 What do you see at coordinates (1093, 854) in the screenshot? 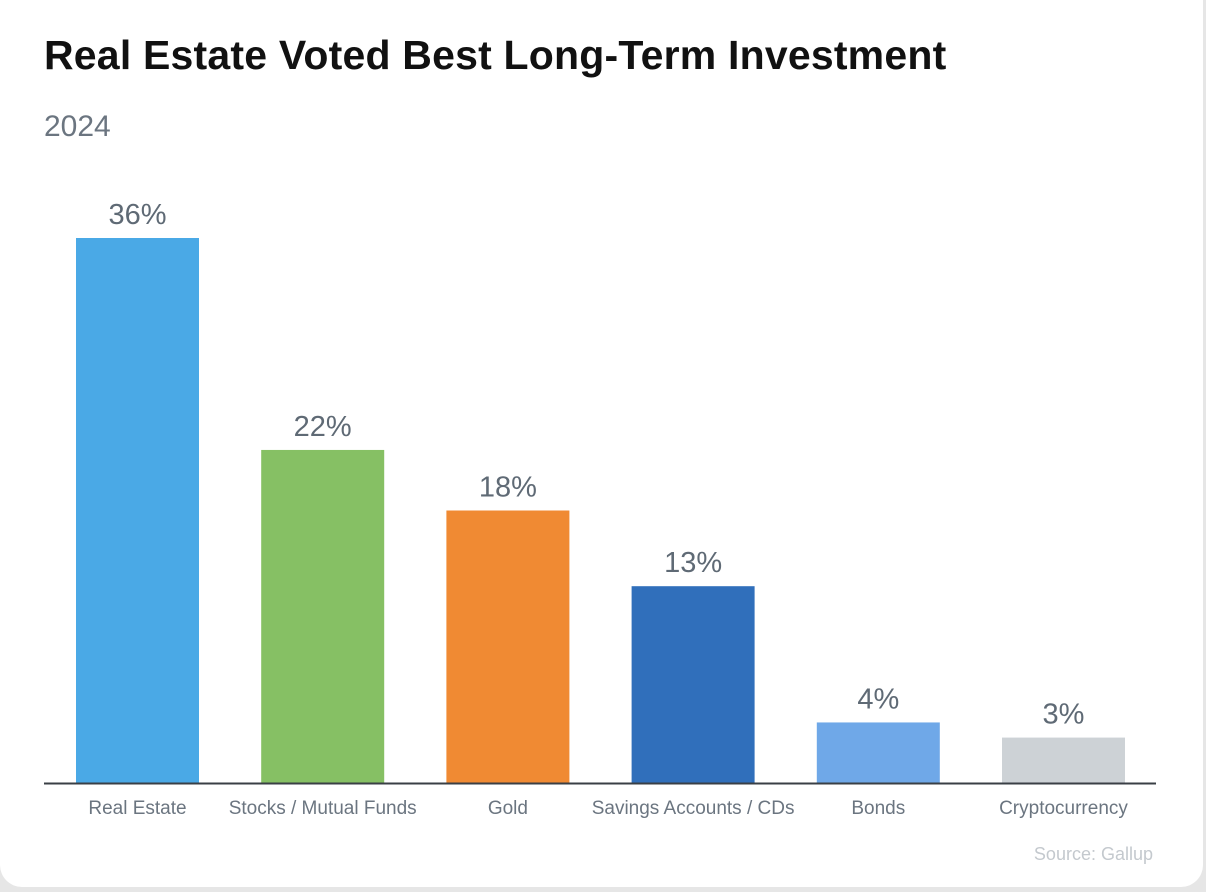
I see `source-note: Source: Gallup` at bounding box center [1093, 854].